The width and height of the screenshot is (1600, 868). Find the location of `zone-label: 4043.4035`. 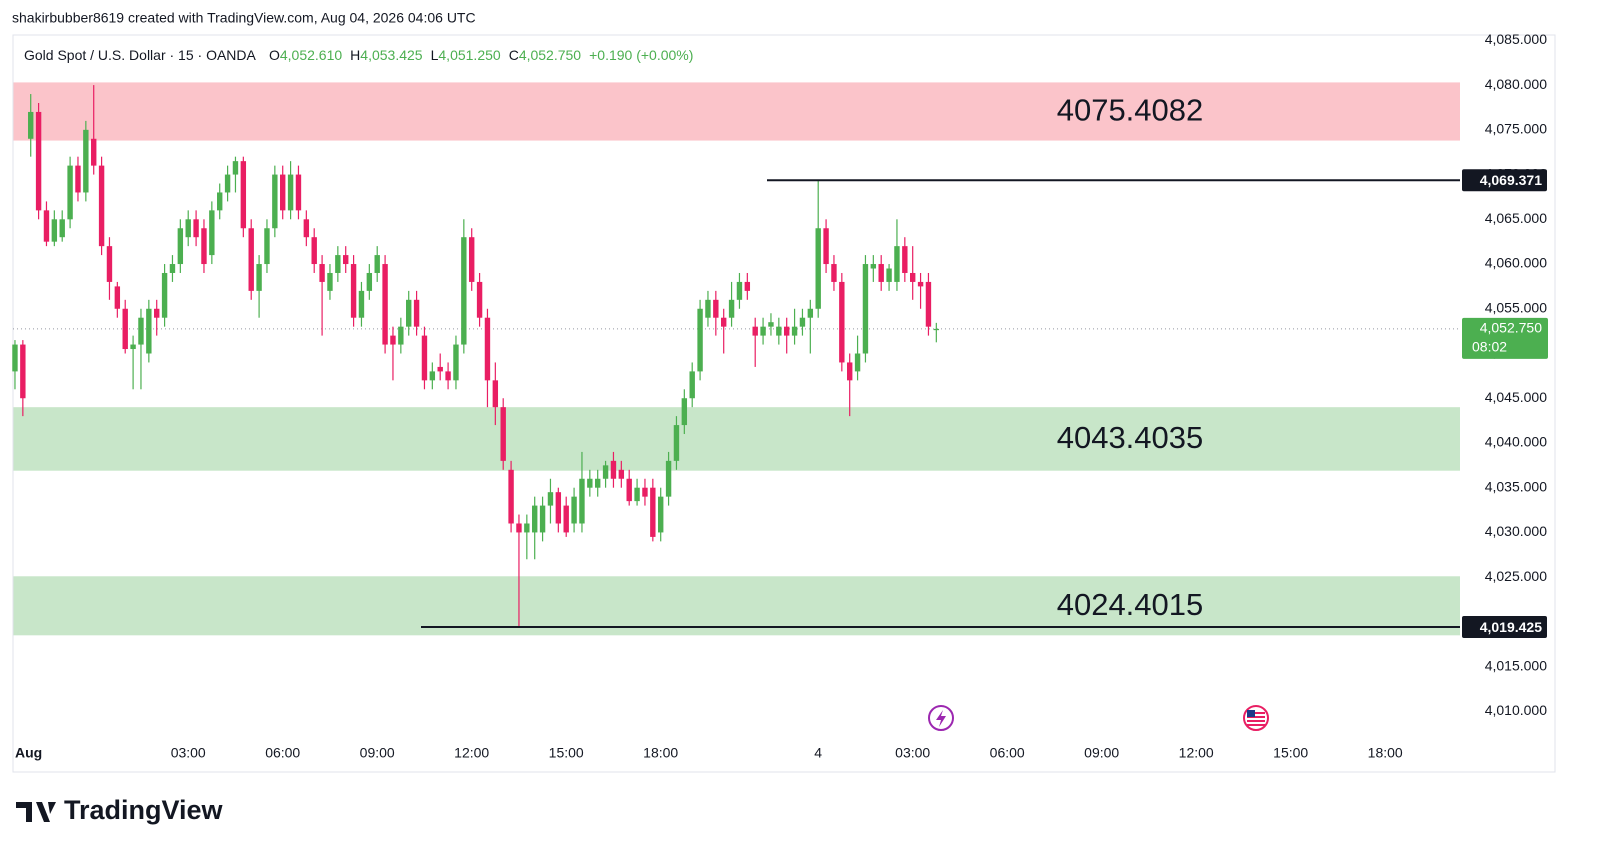

zone-label: 4043.4035 is located at coordinates (1130, 437).